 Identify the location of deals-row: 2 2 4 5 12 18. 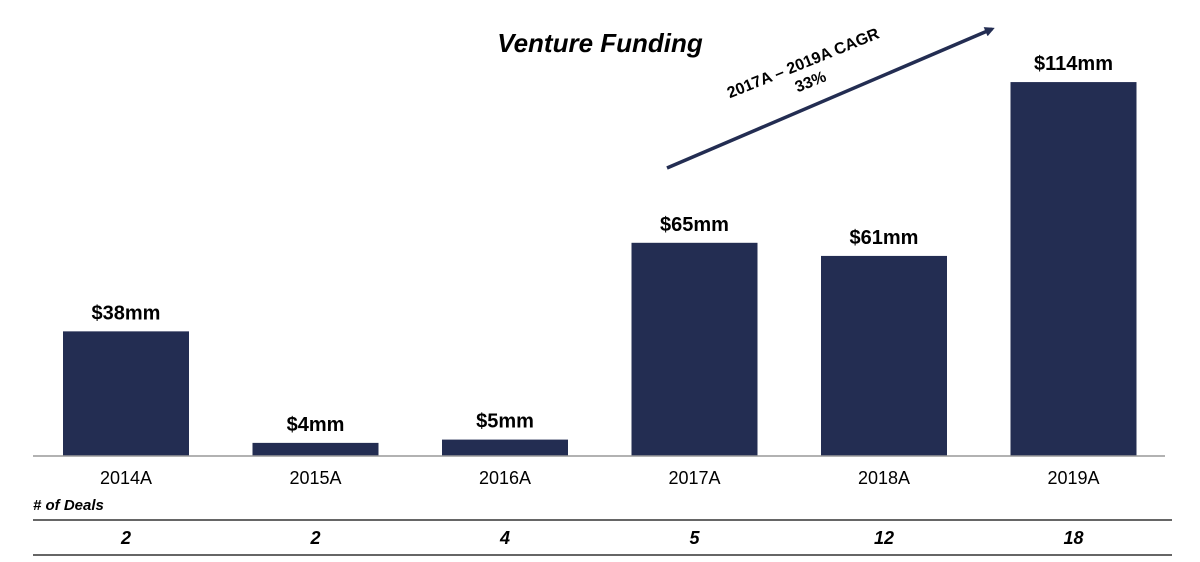
(602, 538).